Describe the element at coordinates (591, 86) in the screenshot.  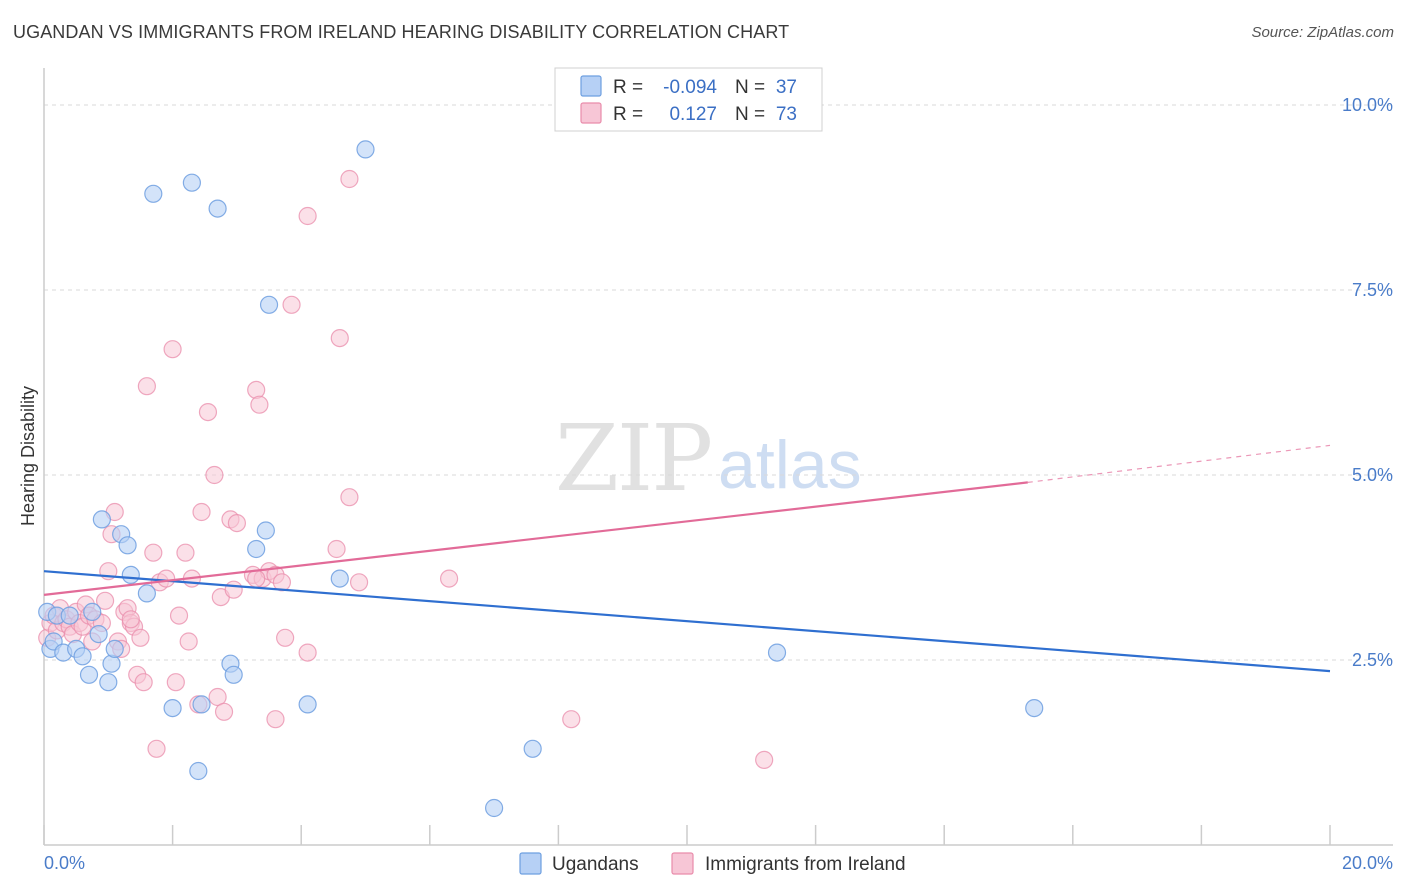
I see `legend-swatch-ugandans` at that location.